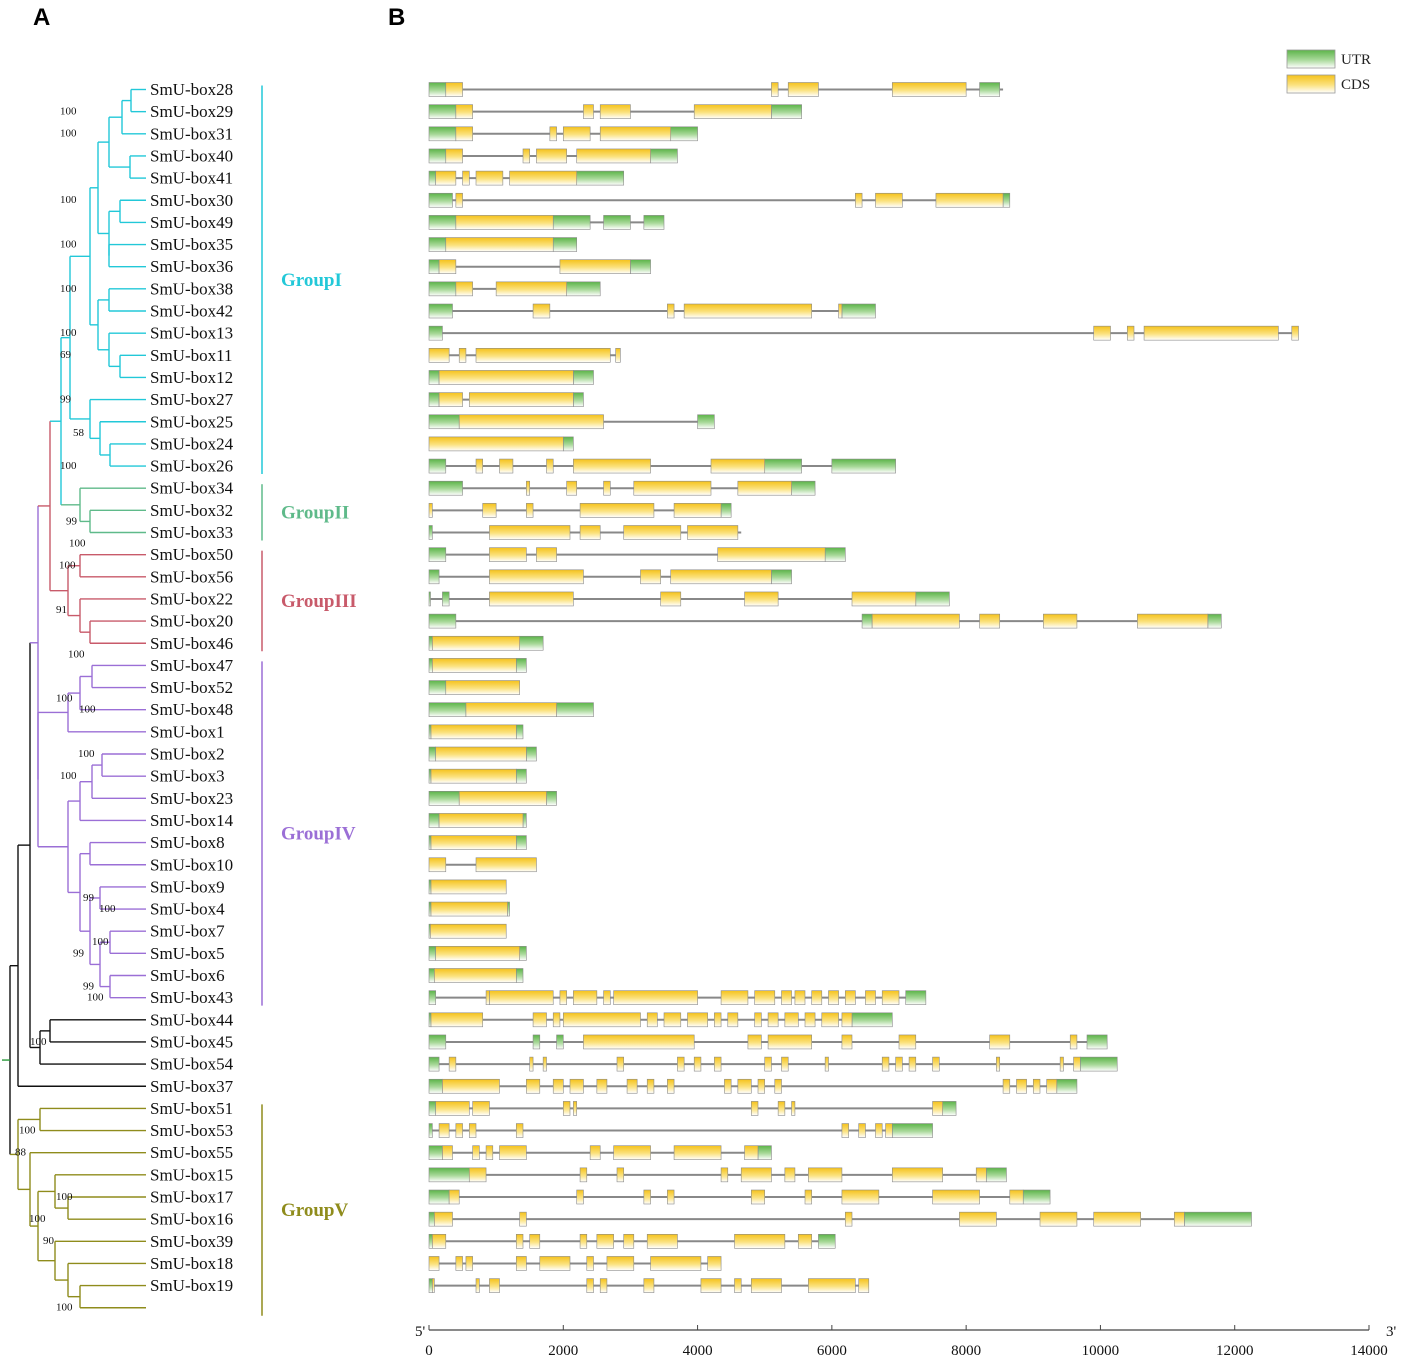 The width and height of the screenshot is (1417, 1366). What do you see at coordinates (192, 820) in the screenshot?
I see `gene-label: SmU-box14` at bounding box center [192, 820].